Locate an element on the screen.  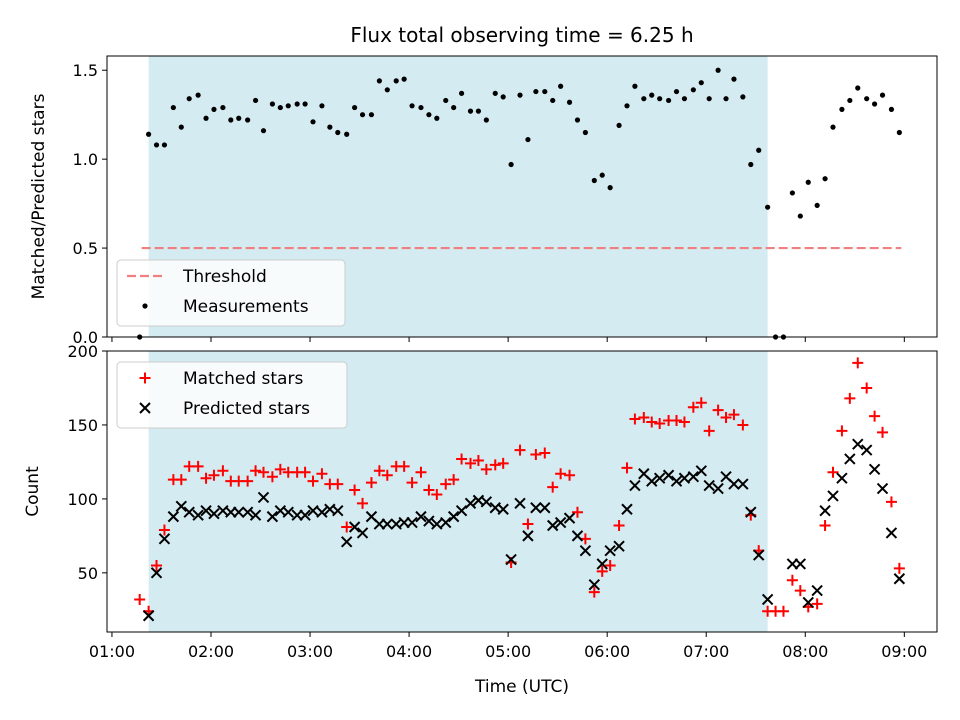
legend-measurement-swatch is located at coordinates (145, 306).